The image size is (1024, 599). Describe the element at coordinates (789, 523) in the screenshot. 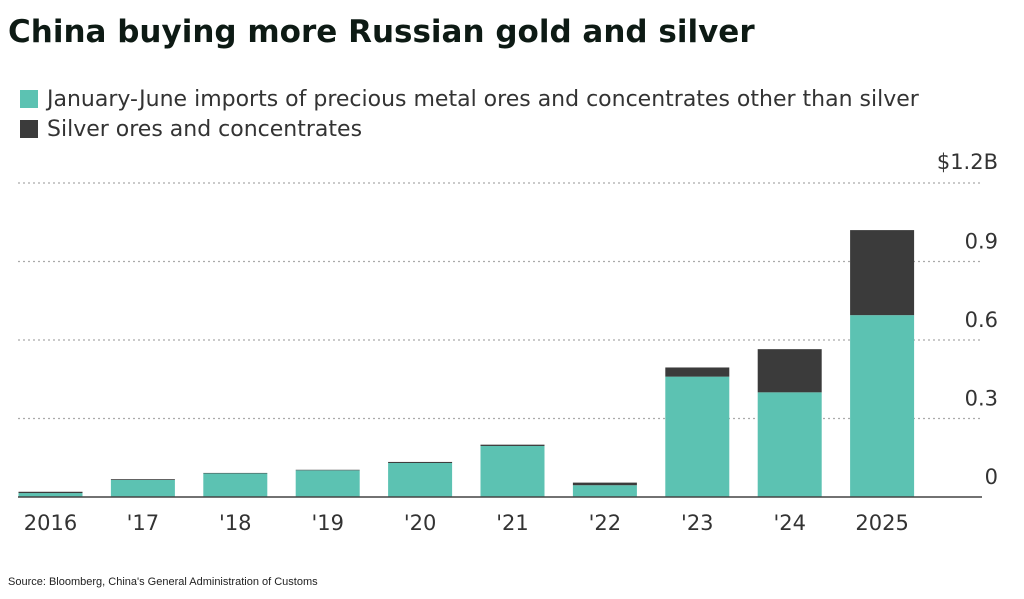

I see `x-tick-label: '24` at that location.